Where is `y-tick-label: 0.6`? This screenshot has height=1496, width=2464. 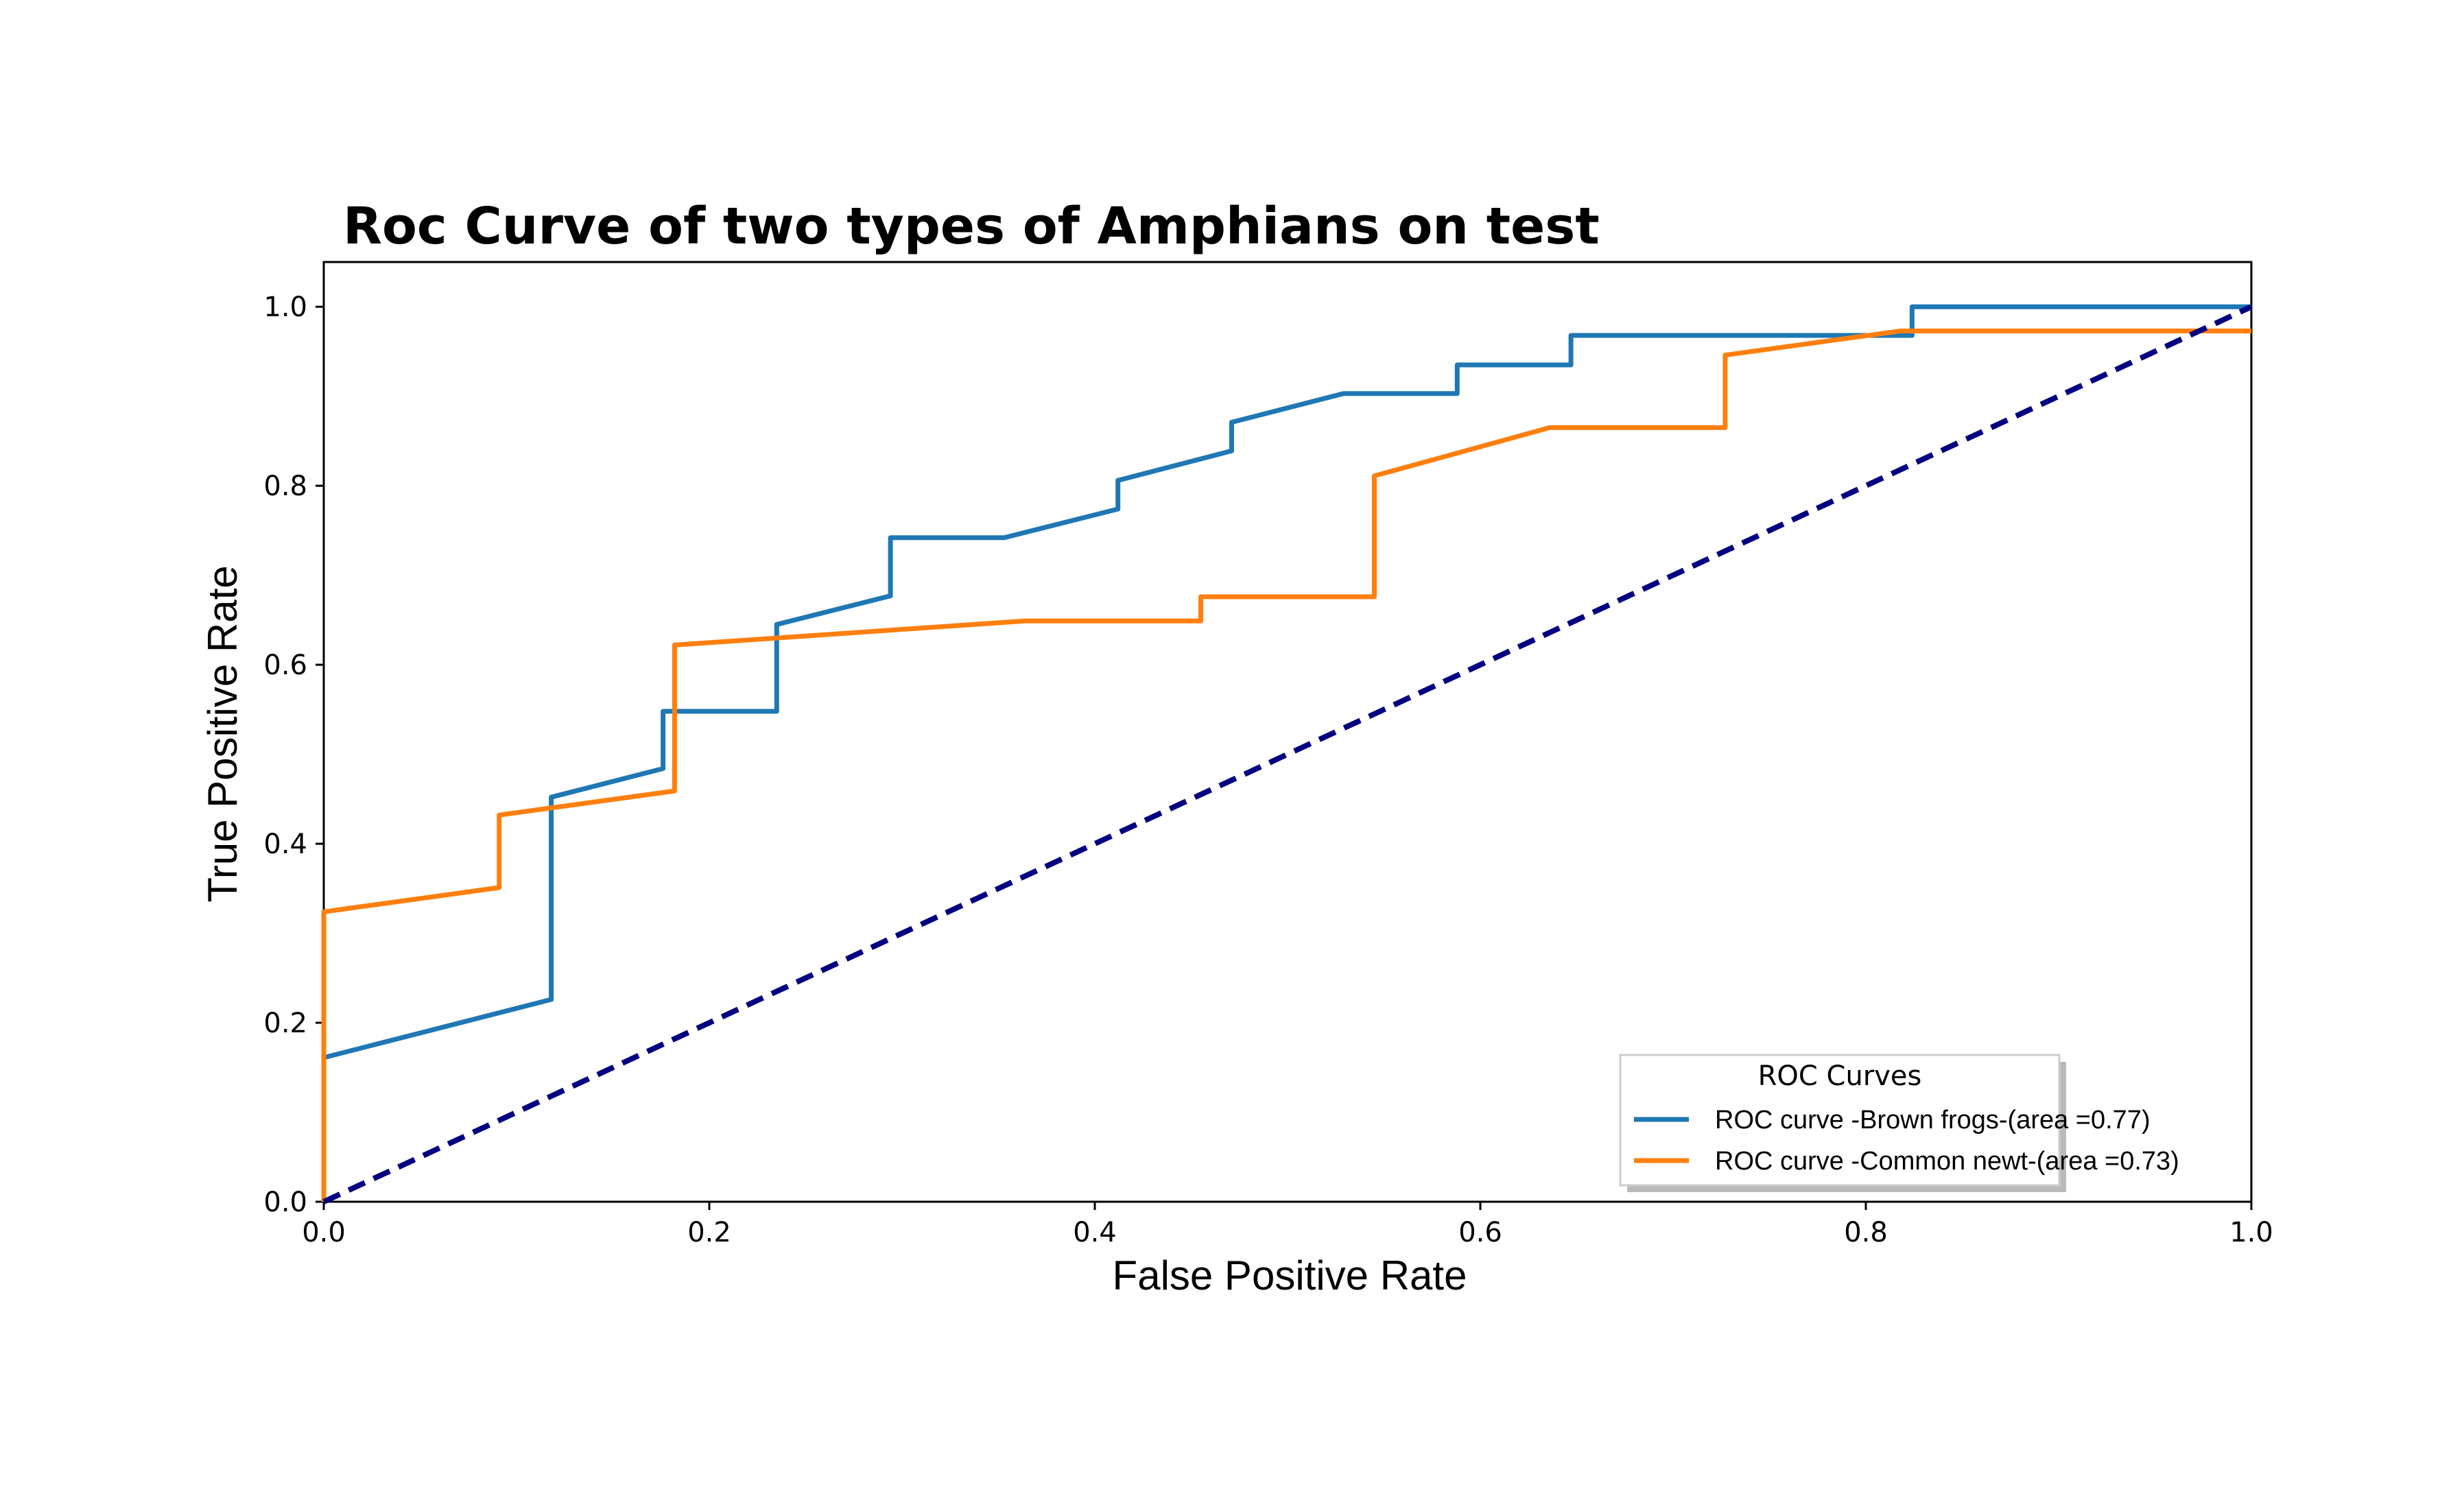
y-tick-label: 0.6 is located at coordinates (285, 665).